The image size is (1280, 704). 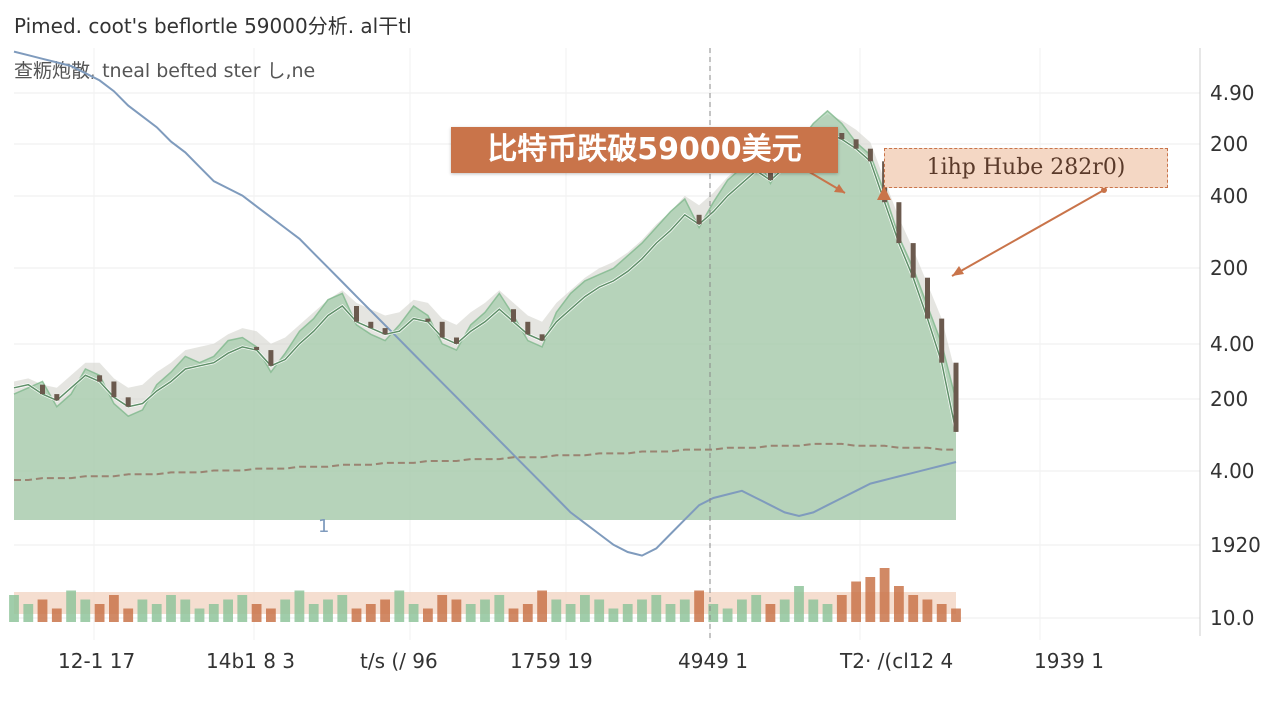 What do you see at coordinates (1235, 545) in the screenshot?
I see `y-tick-label: 1920` at bounding box center [1235, 545].